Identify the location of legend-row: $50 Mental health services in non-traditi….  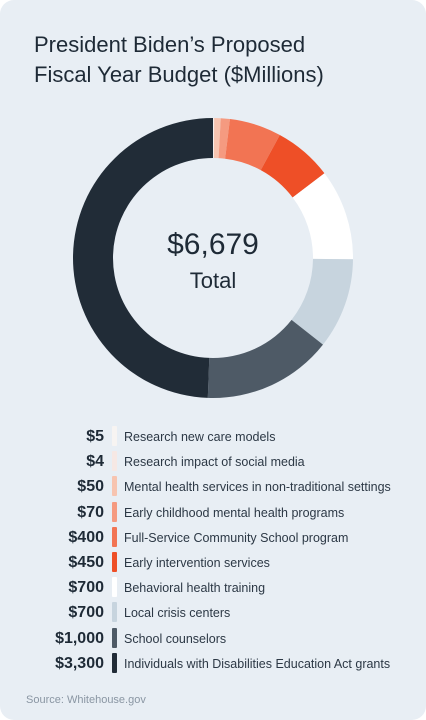
(213, 488).